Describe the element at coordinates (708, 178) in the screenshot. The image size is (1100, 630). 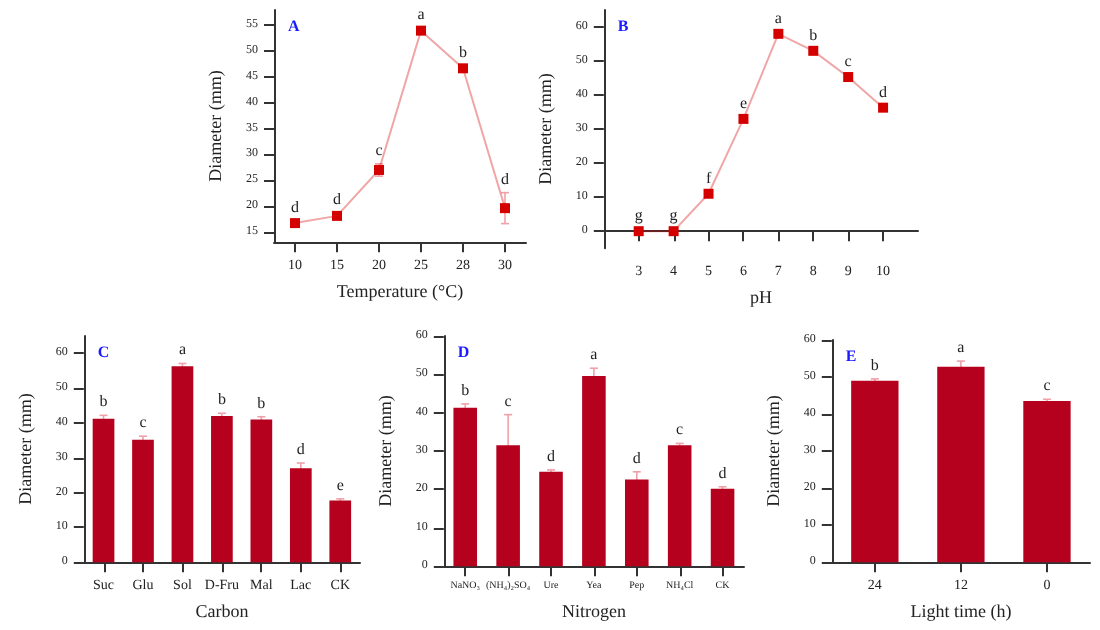
I see `annotation: f` at that location.